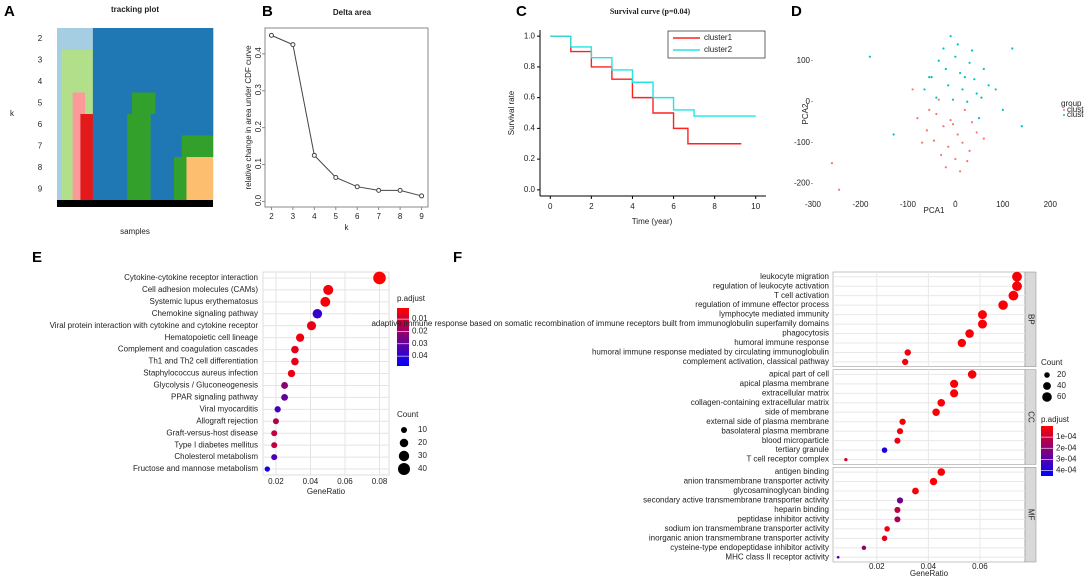 This screenshot has height=579, width=1084. Describe the element at coordinates (420, 355) in the screenshot. I see `color-tick-label: 0.04` at that location.